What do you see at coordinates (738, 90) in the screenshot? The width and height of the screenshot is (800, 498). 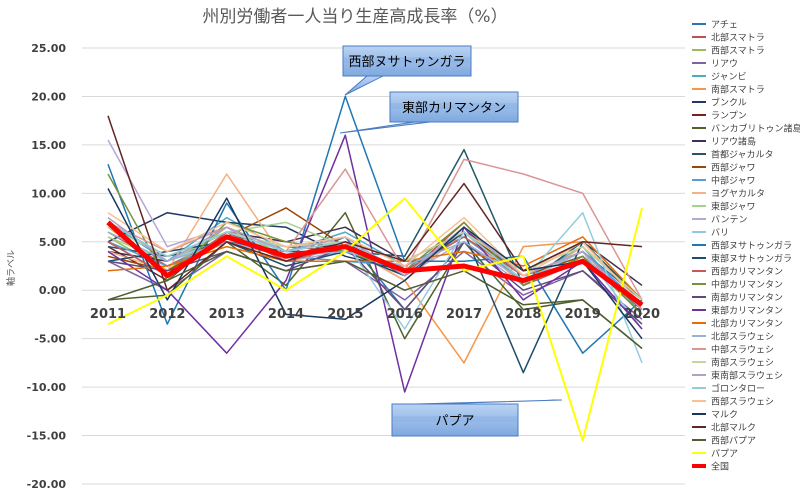 I see `legend-entry: 南部スマトラ` at bounding box center [738, 90].